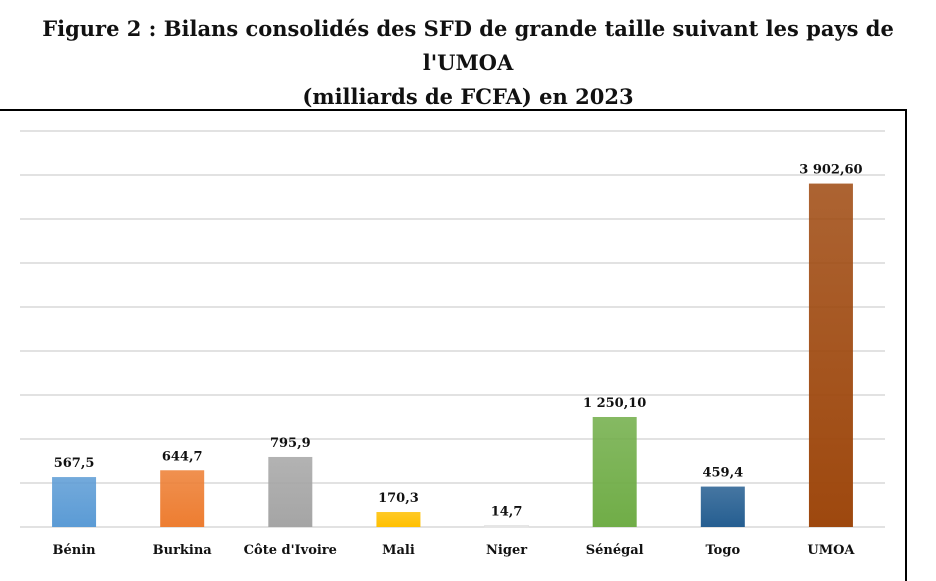  Describe the element at coordinates (506, 550) in the screenshot. I see `category-label: Niger` at that location.